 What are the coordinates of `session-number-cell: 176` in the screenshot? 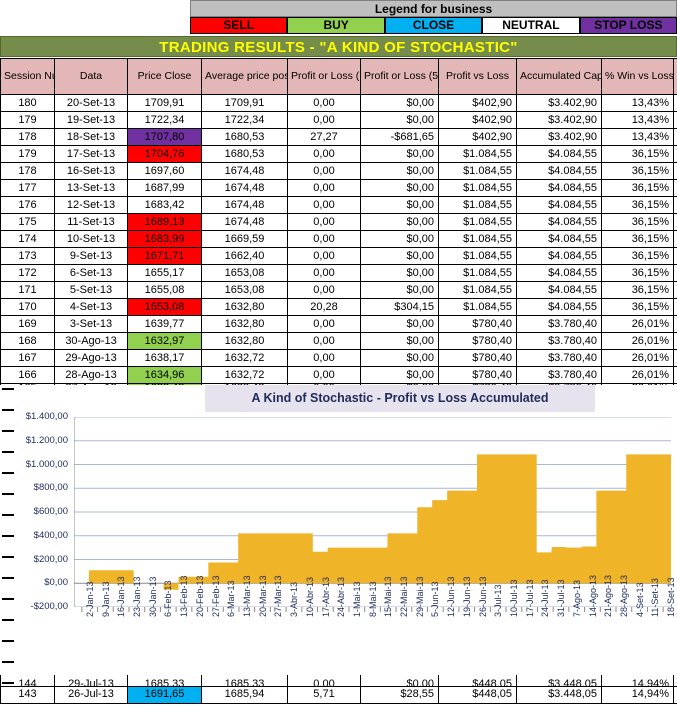 It's located at (27, 205).